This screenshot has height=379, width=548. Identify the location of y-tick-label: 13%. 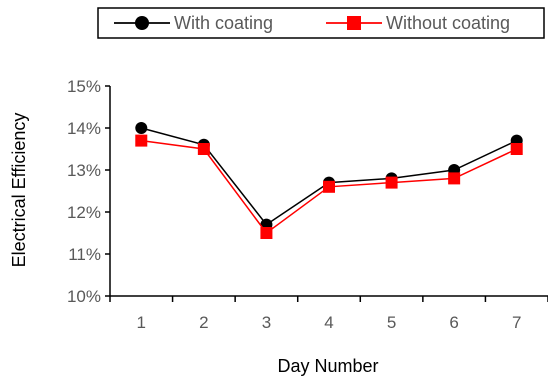
(84, 170).